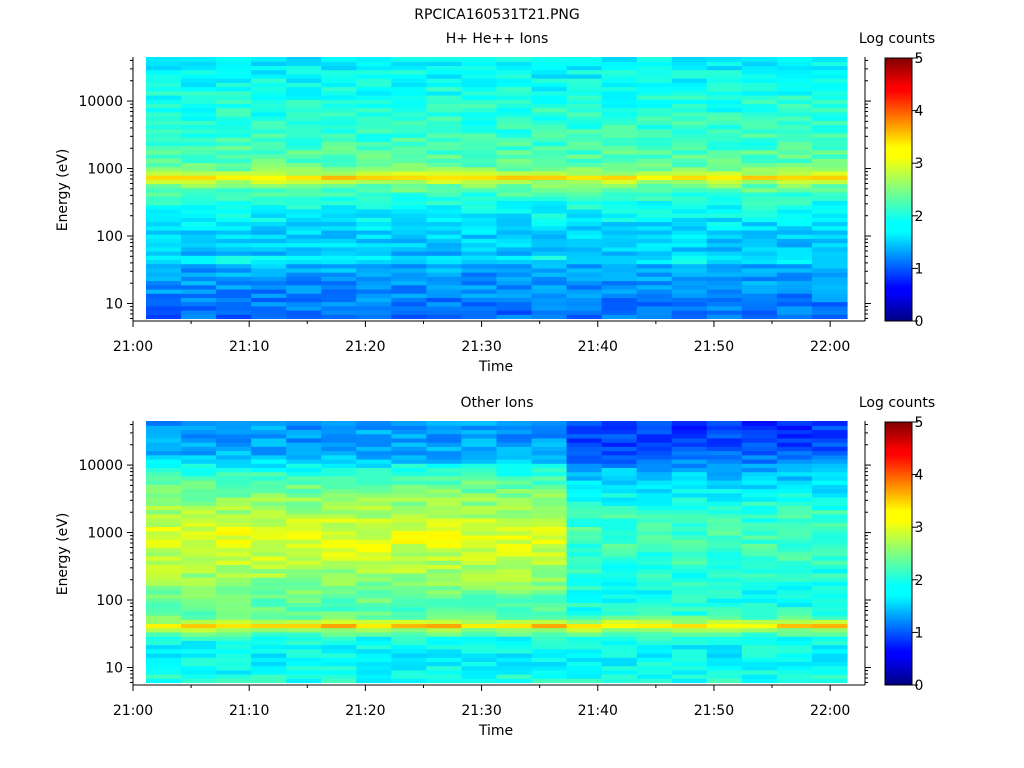 The width and height of the screenshot is (1024, 768). What do you see at coordinates (496, 15) in the screenshot?
I see `figure-title: RPCICA160531T21.PNG` at bounding box center [496, 15].